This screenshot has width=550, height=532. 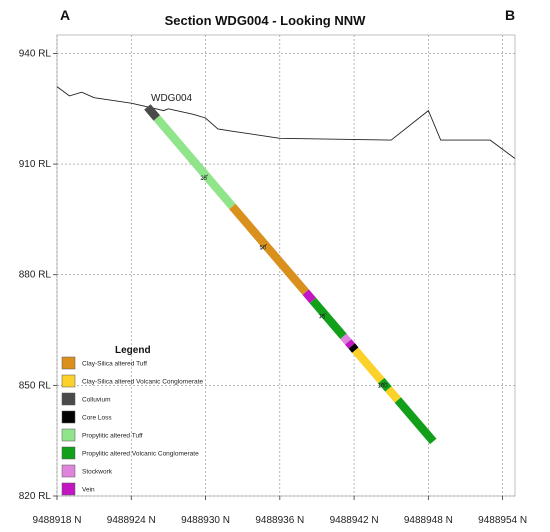 I want to click on x-tick-label: 9488918 N, so click(x=57, y=520).